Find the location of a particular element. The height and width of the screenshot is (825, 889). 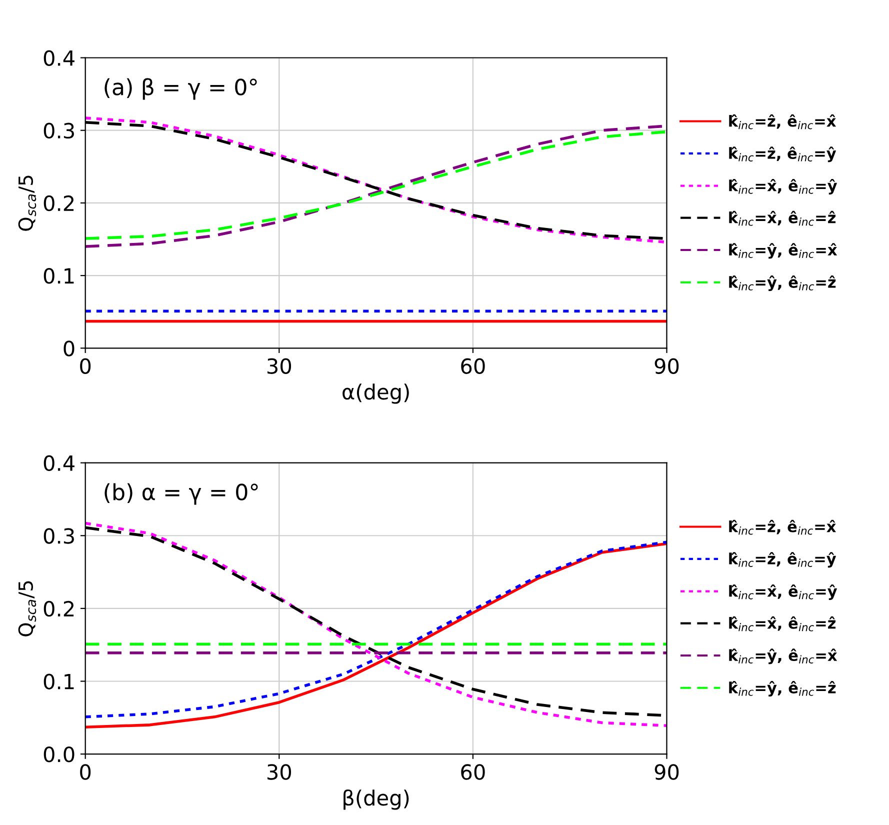

y-tick-label: 0.0 is located at coordinates (59, 754).